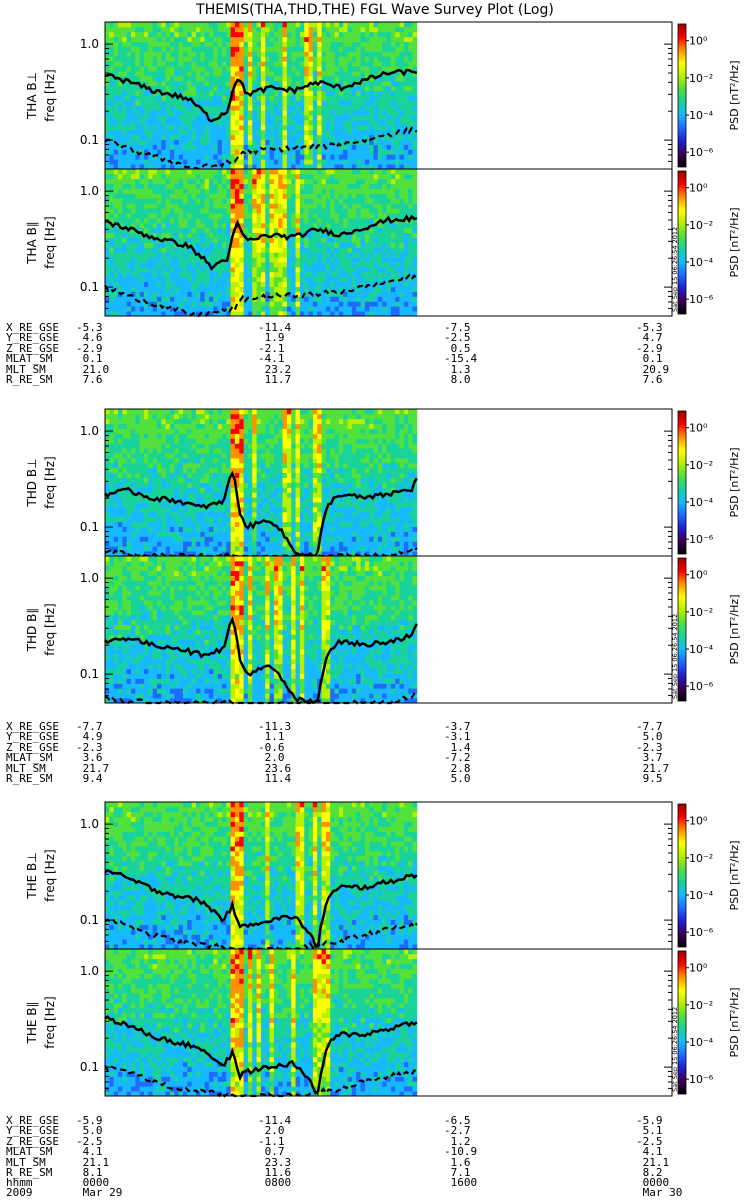 The width and height of the screenshot is (750, 1200). What do you see at coordinates (29, 1172) in the screenshot?
I see `ephemeris-row-name: R_RE_SM` at bounding box center [29, 1172].